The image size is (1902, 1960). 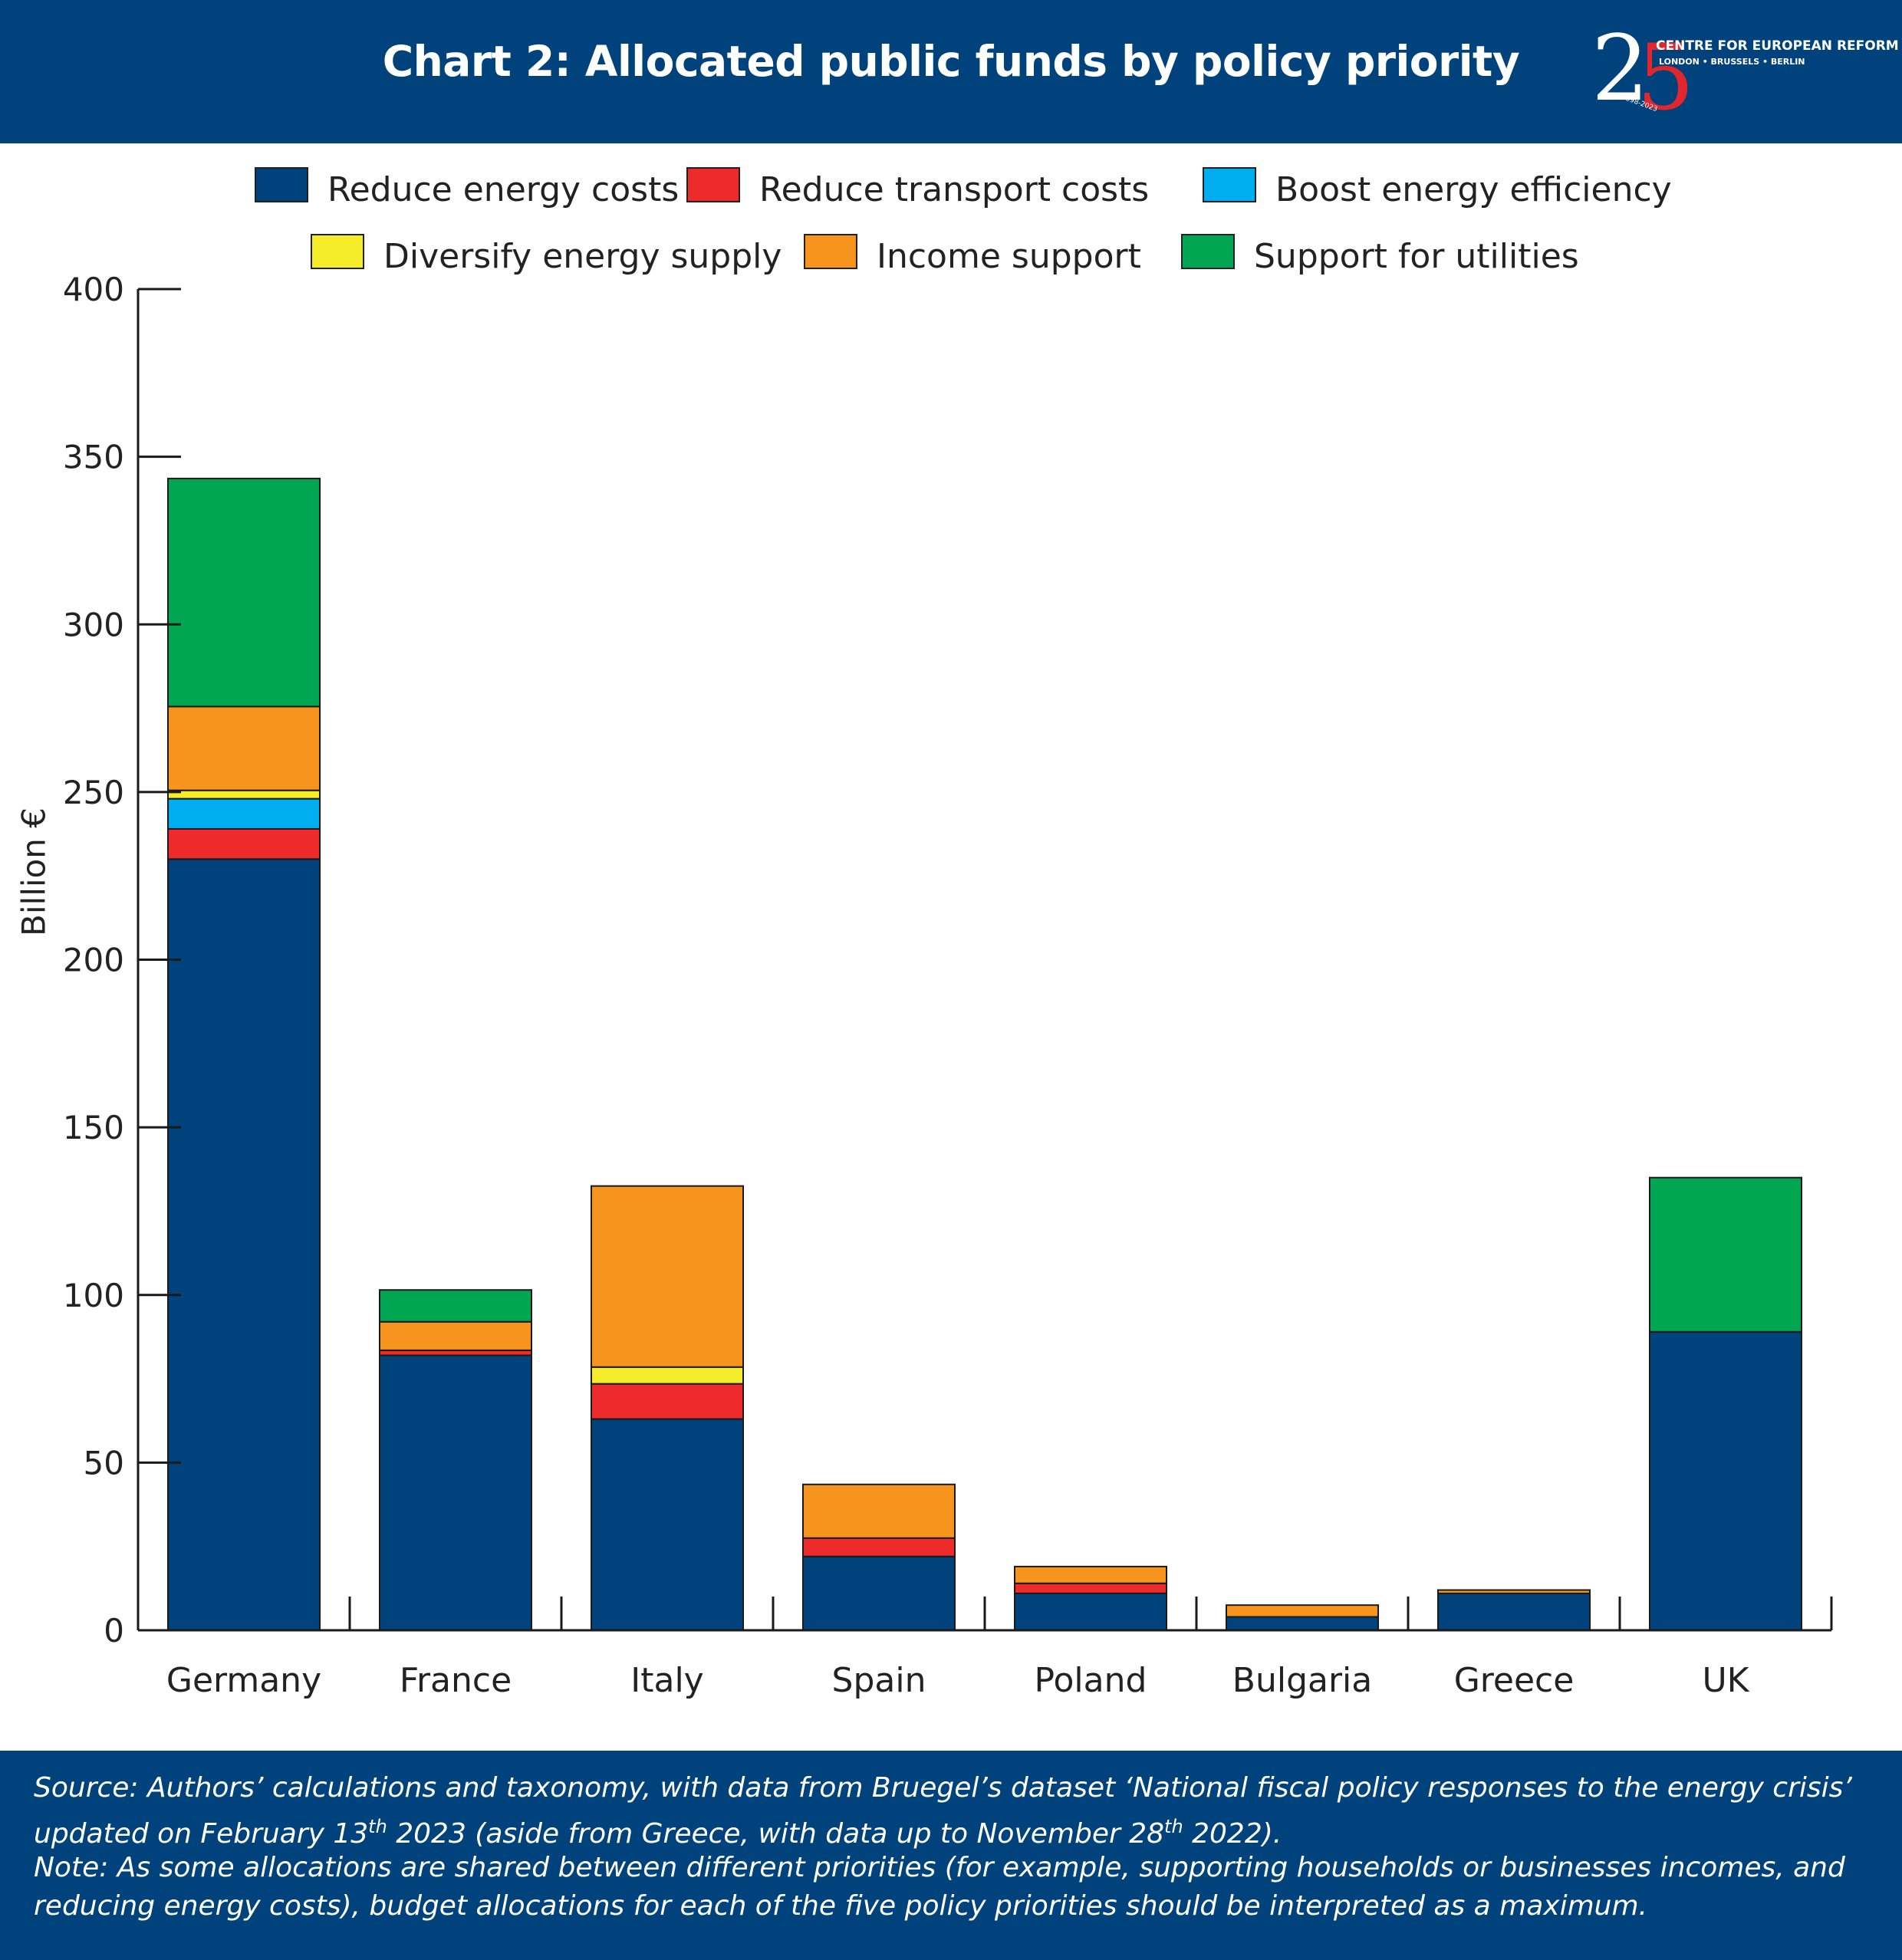 I want to click on bar-segment-italy-reduce-transport-costs, so click(x=667, y=1401).